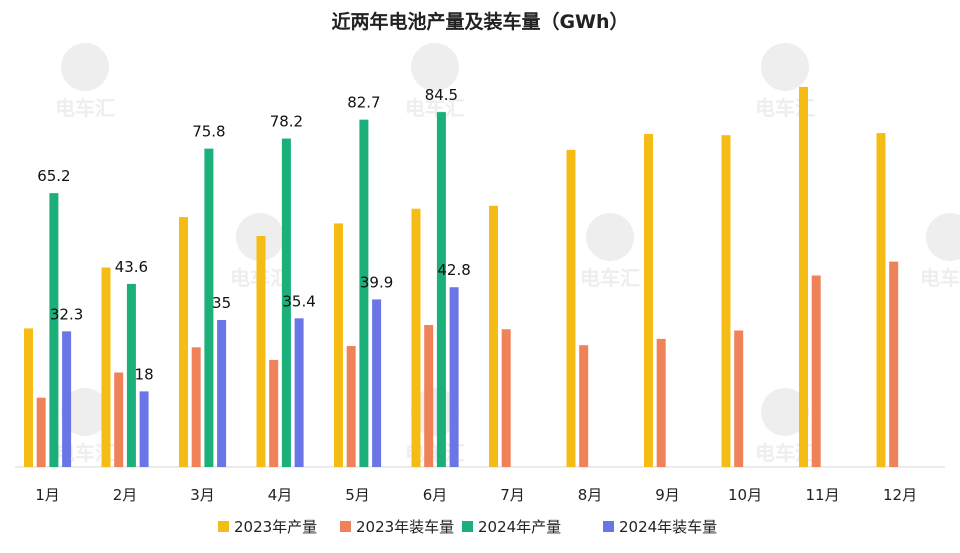 The image size is (960, 553). What do you see at coordinates (125, 495) in the screenshot?
I see `x-tick-label: 2月` at bounding box center [125, 495].